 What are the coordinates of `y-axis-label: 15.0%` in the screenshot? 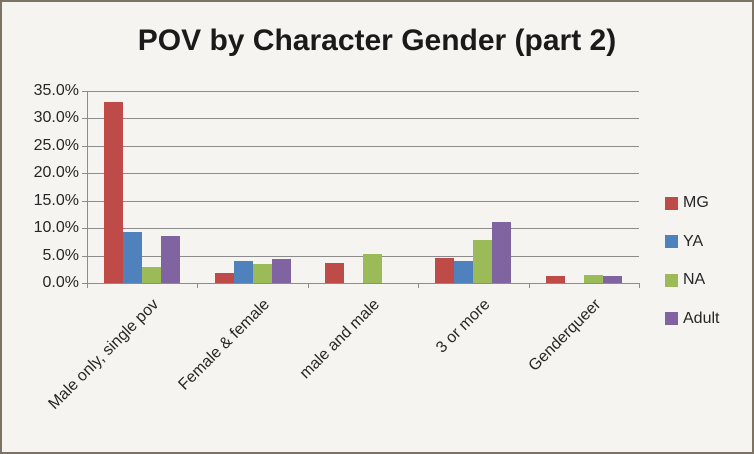 It's located at (56, 200).